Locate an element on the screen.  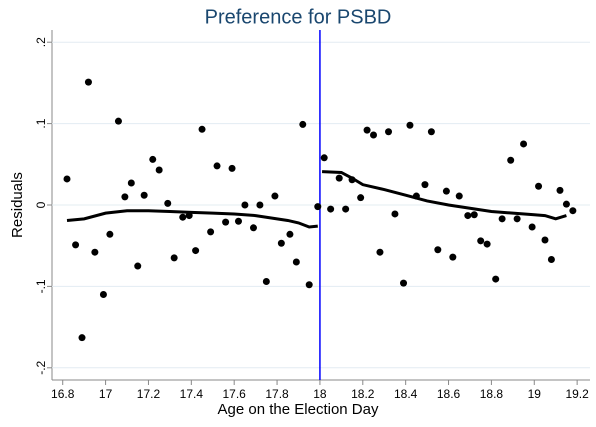
x-tick-label: 17 is located at coordinates (106, 394).